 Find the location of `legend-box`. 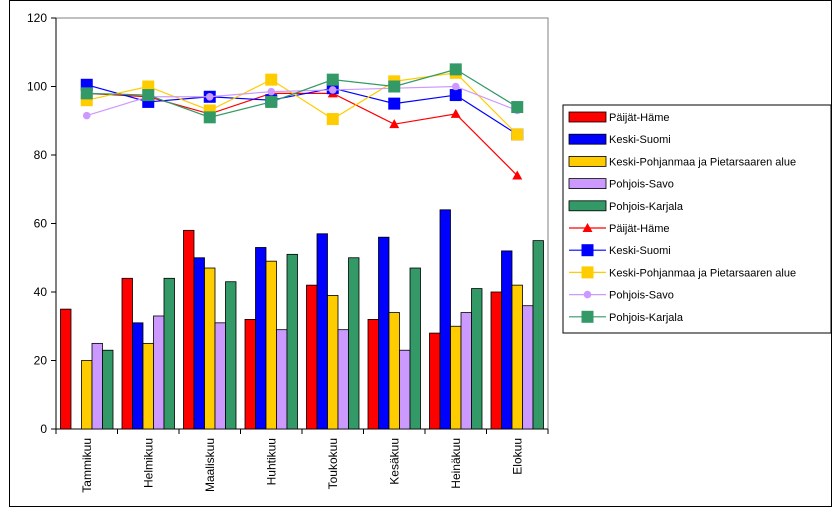

legend-box is located at coordinates (697, 219).